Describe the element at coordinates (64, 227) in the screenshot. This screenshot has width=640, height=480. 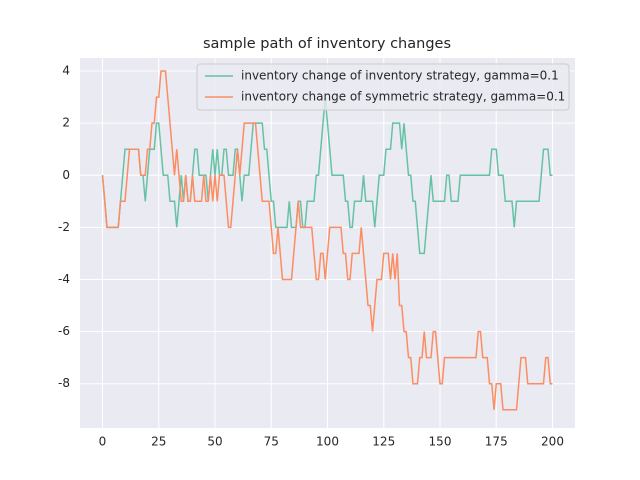
I see `y-tick-label: -2` at that location.